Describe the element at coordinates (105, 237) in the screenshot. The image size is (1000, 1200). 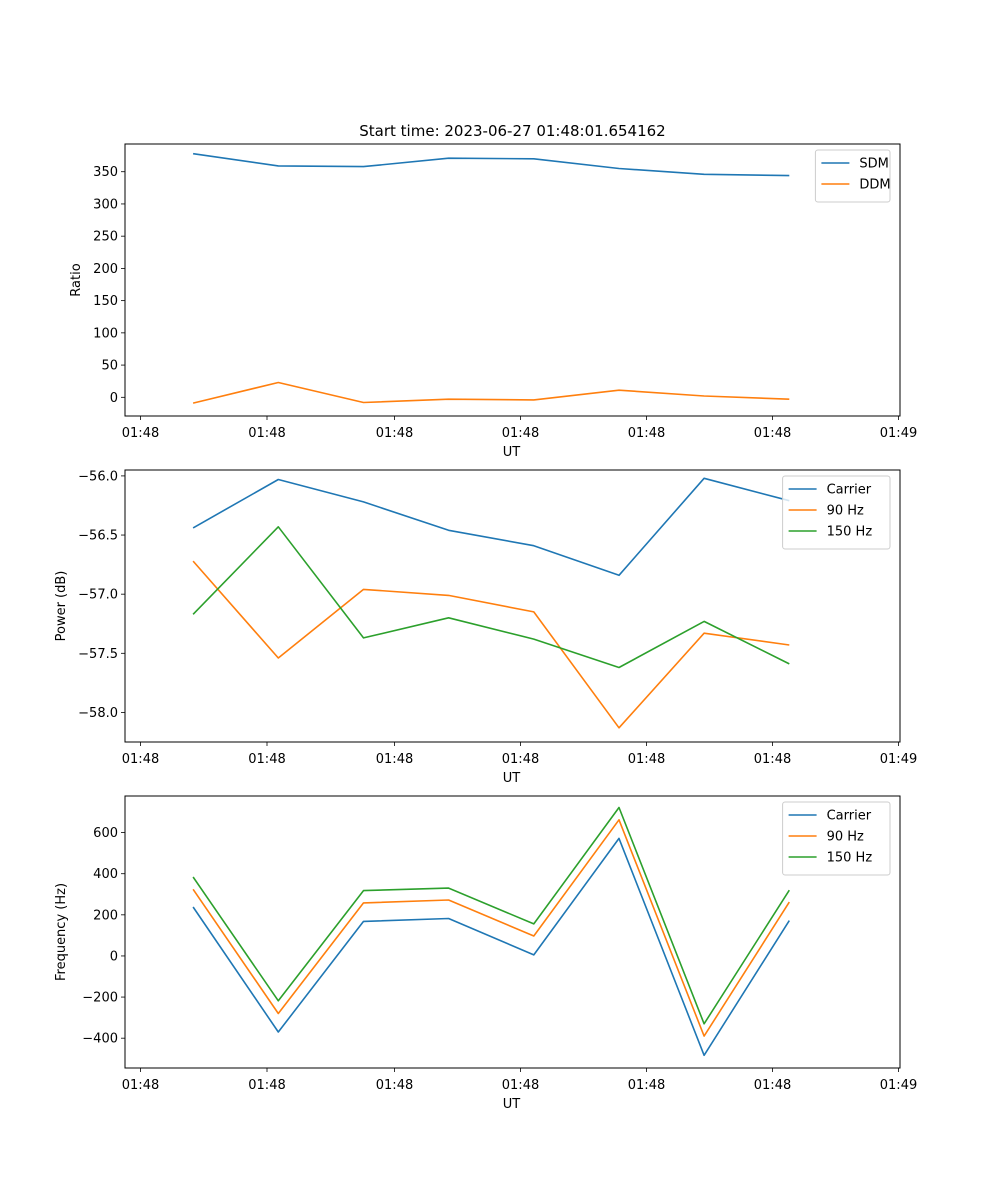
I see `y-tick-label: 250` at that location.